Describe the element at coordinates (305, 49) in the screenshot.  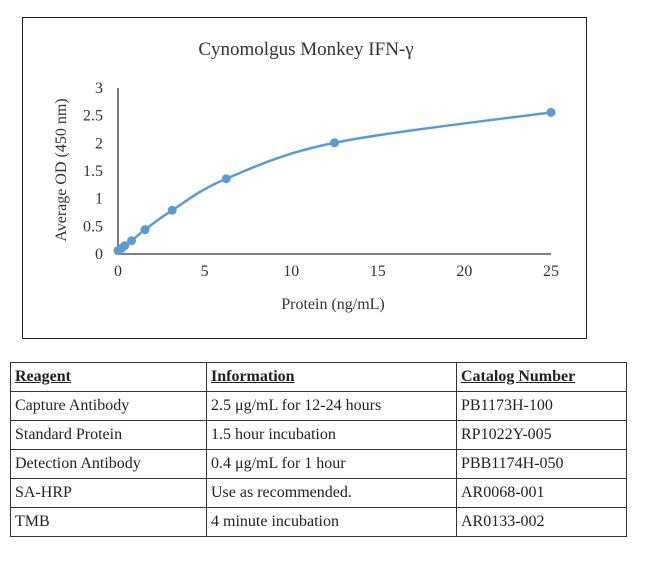
I see `chart-title: Cynomolgus Monkey IFN-γ` at that location.